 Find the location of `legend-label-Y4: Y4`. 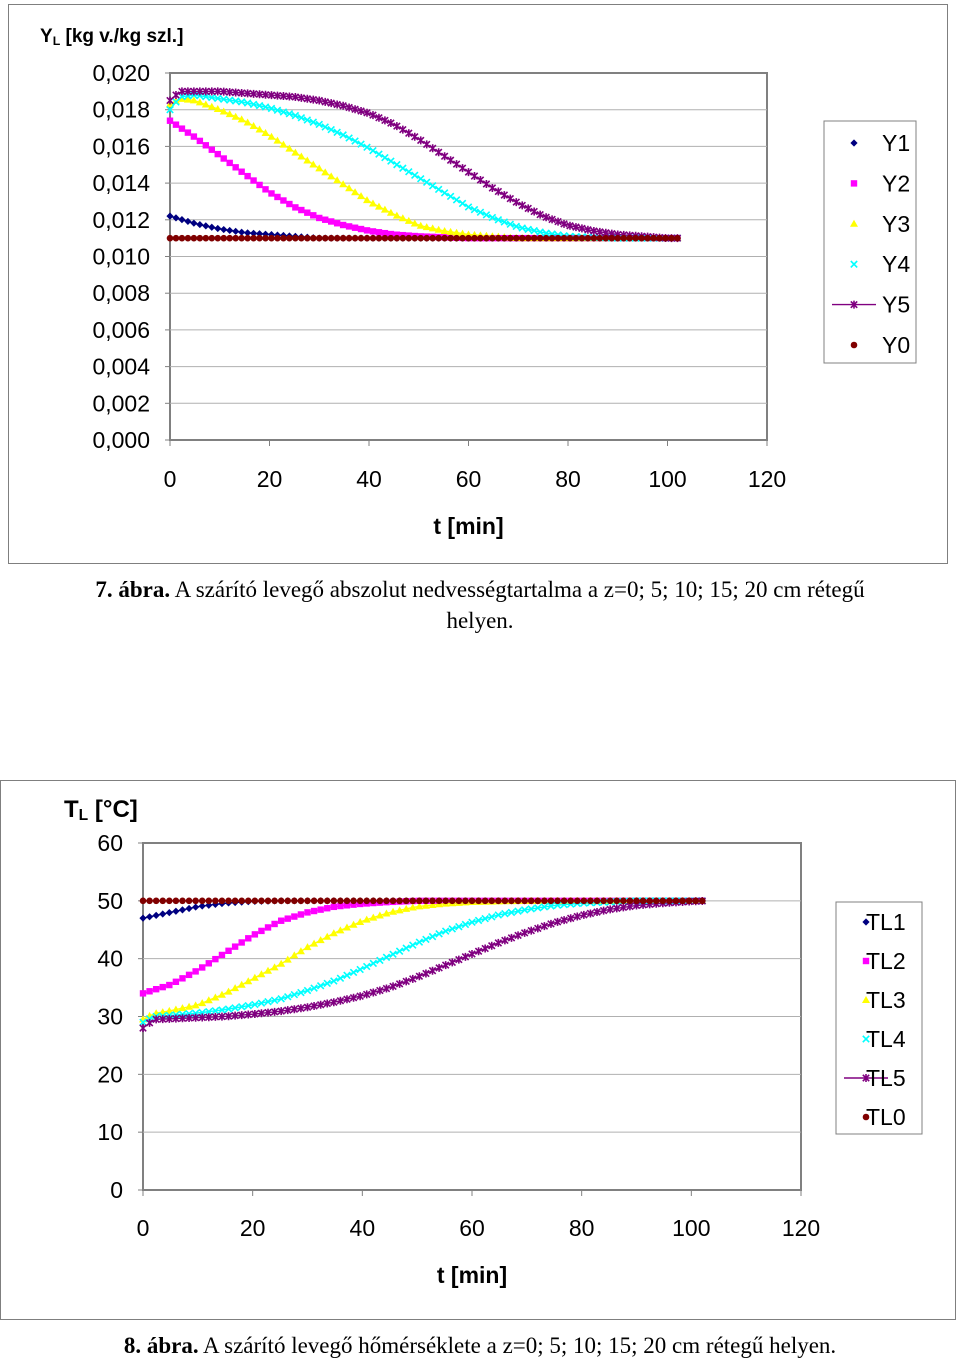

legend-label-Y4: Y4 is located at coordinates (896, 264).